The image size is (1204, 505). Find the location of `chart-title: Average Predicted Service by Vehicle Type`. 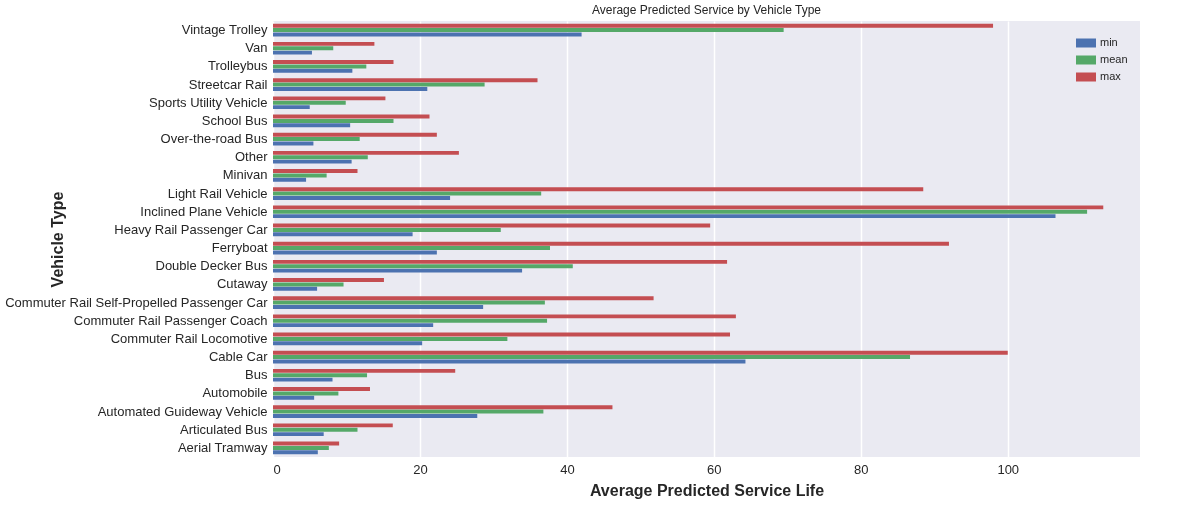

chart-title: Average Predicted Service by Vehicle Type is located at coordinates (706, 10).